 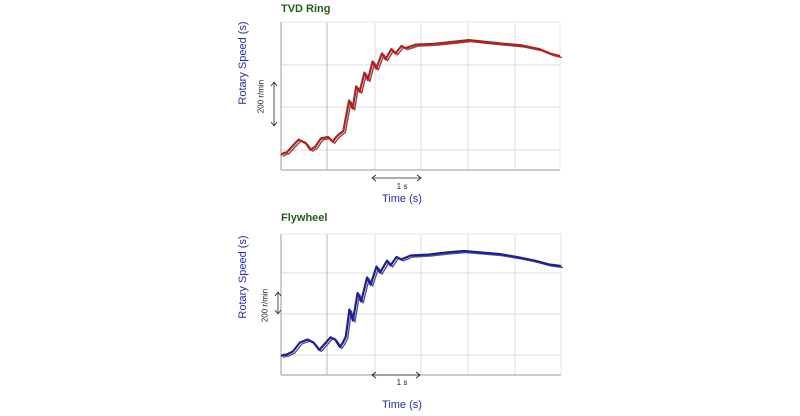 I want to click on chart-title: Flywheel, so click(x=304, y=218).